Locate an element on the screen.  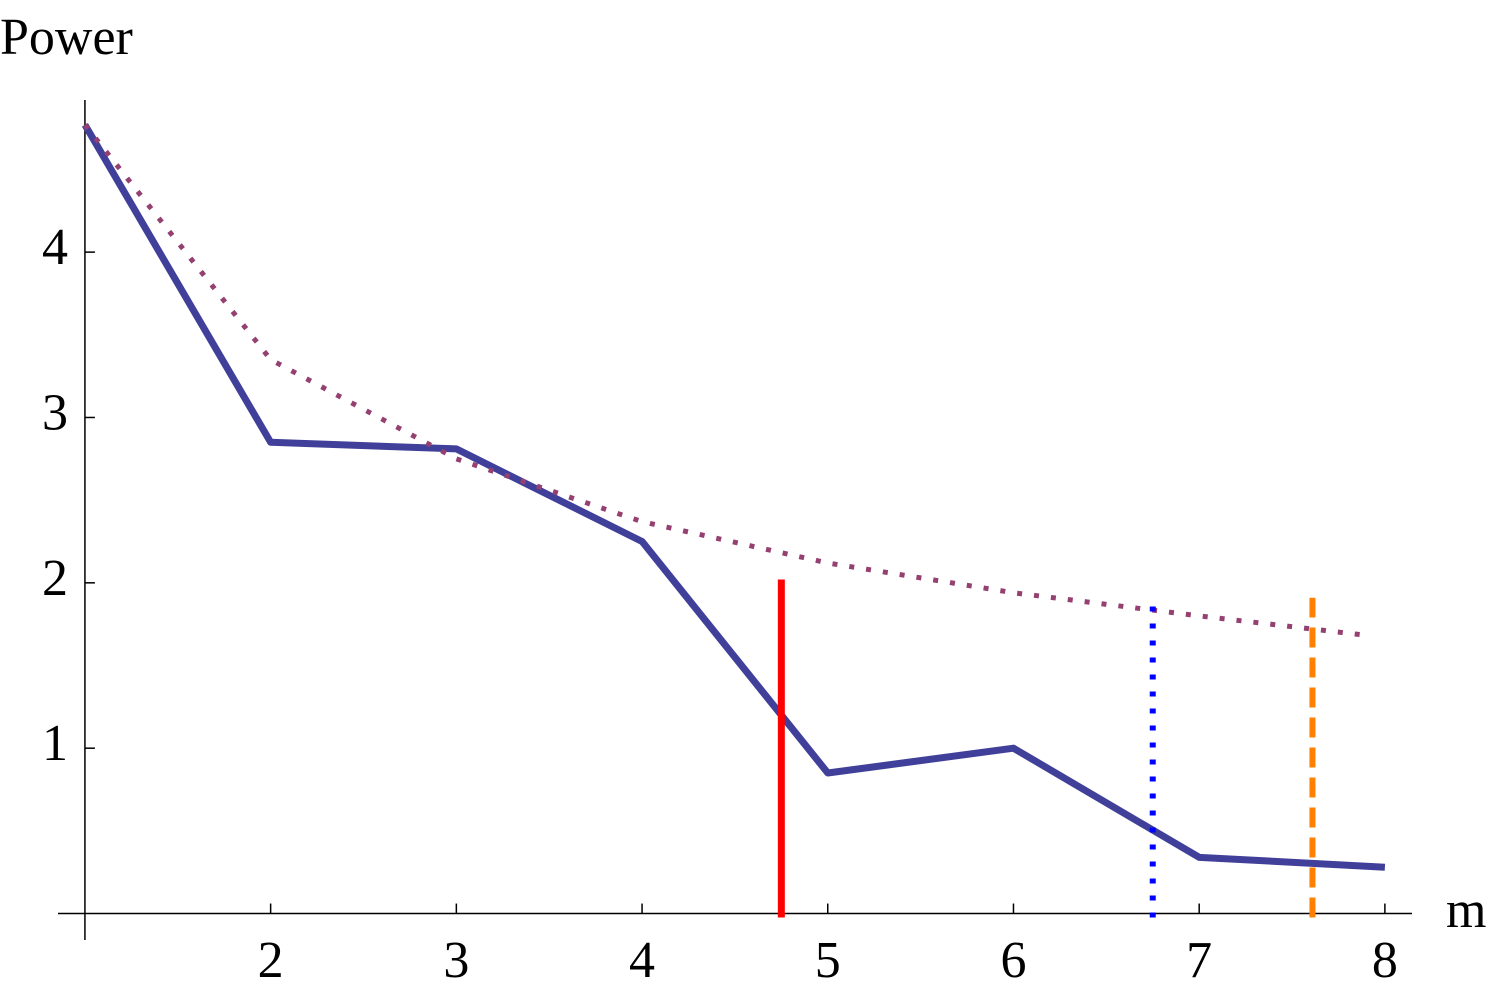
y-tick-label: 3 is located at coordinates (55, 412).